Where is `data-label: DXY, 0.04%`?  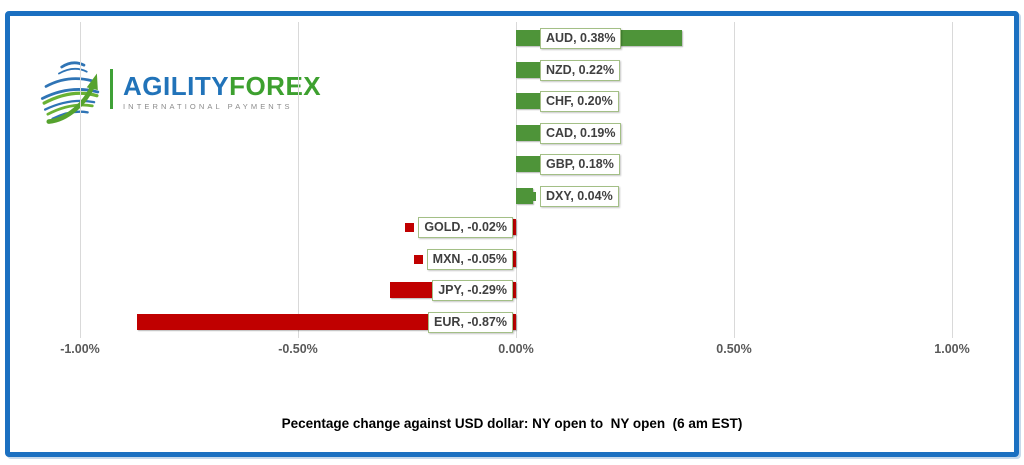 data-label: DXY, 0.04% is located at coordinates (579, 196).